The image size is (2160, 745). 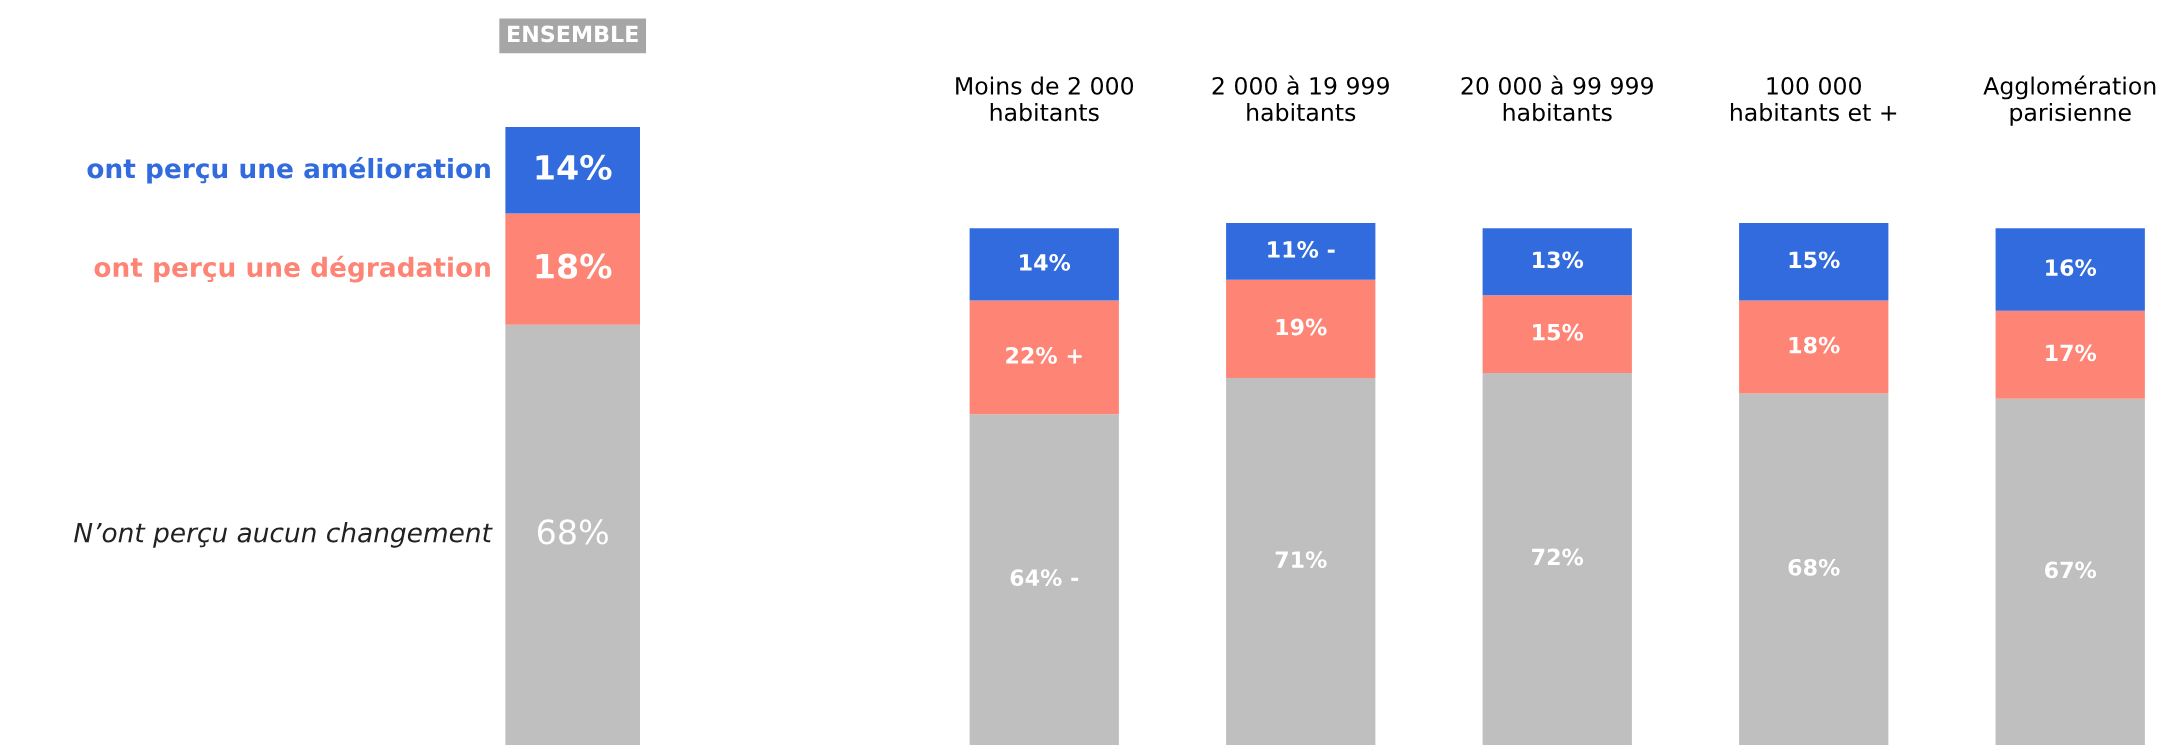 I want to click on x-tick-label: 100 000 habitants et +, so click(x=1813, y=99).